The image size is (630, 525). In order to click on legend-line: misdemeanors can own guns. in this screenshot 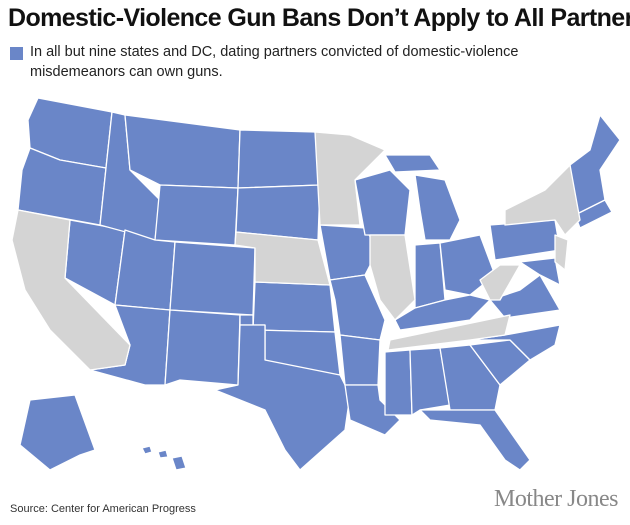, I will do `click(126, 72)`.